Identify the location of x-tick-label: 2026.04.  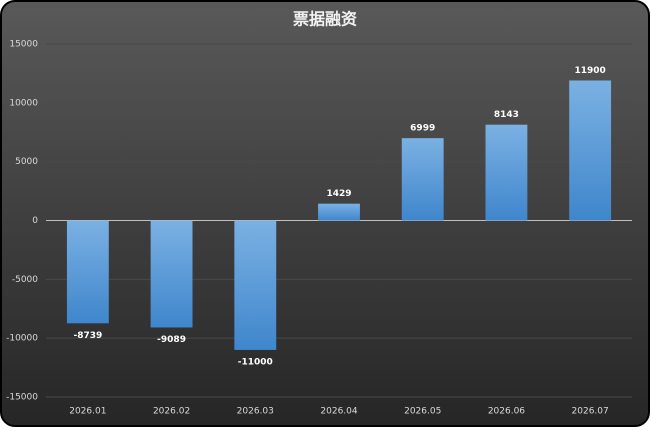
(338, 412).